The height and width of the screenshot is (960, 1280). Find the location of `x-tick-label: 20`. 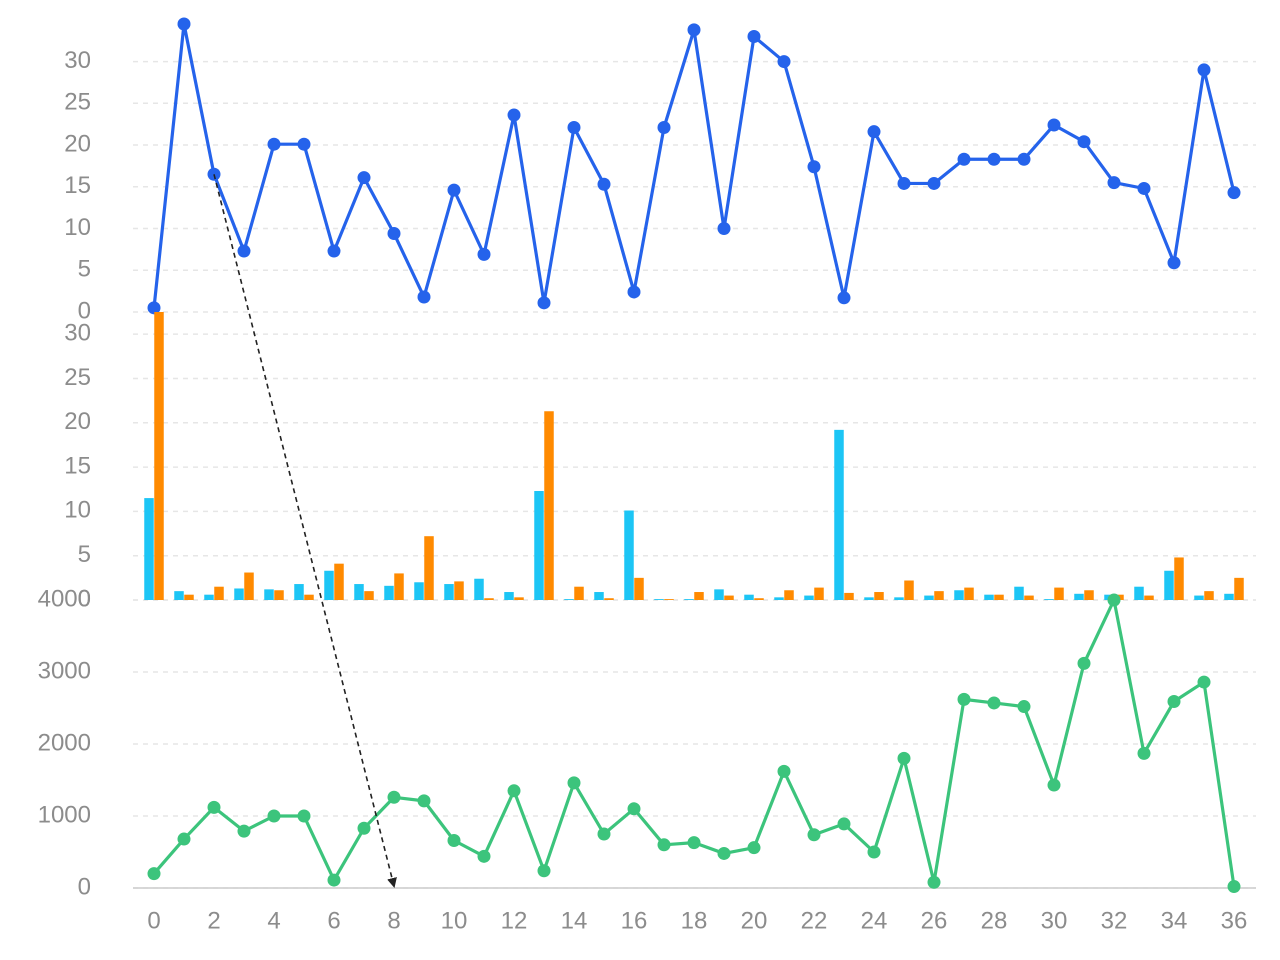

x-tick-label: 20 is located at coordinates (754, 920).